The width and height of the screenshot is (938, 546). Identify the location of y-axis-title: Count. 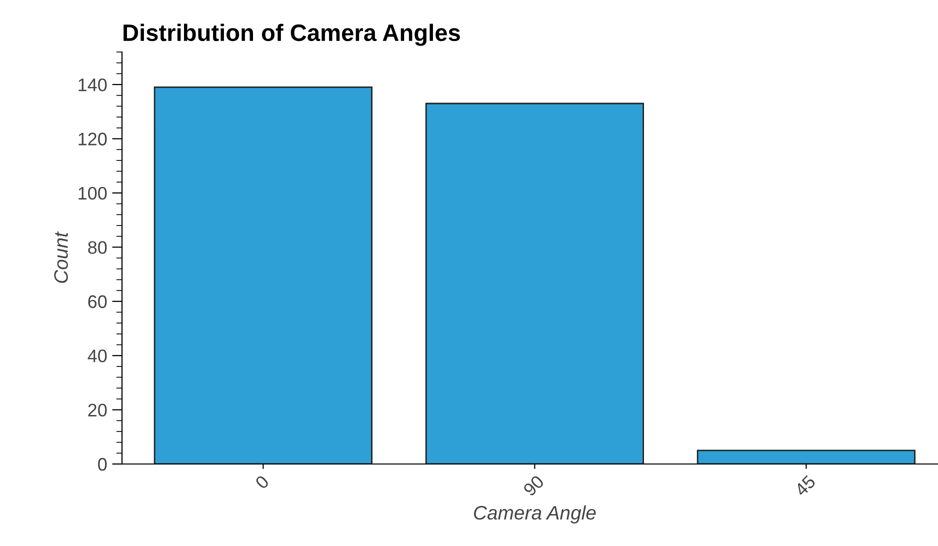
(61, 257).